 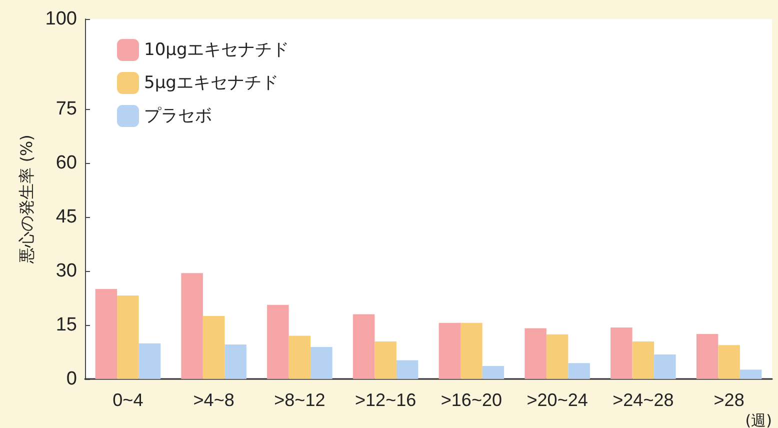 I want to click on x-tick-label: >16~20, so click(x=471, y=400).